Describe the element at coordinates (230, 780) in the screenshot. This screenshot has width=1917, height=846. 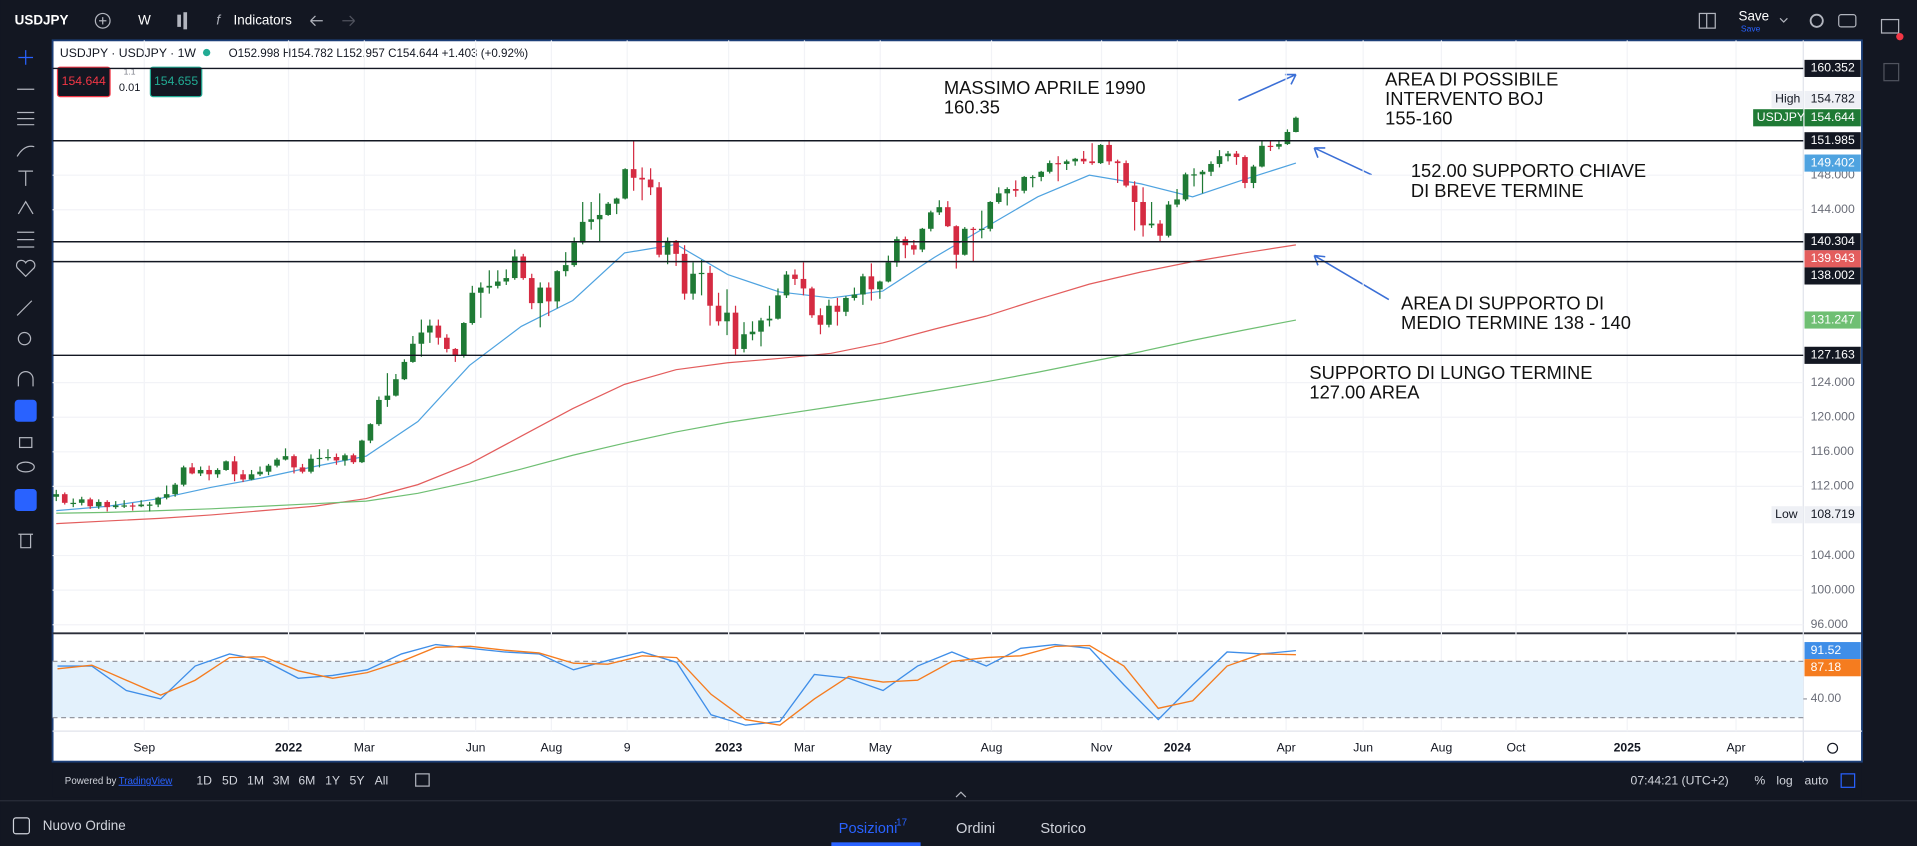
I see `range-button: 5D` at that location.